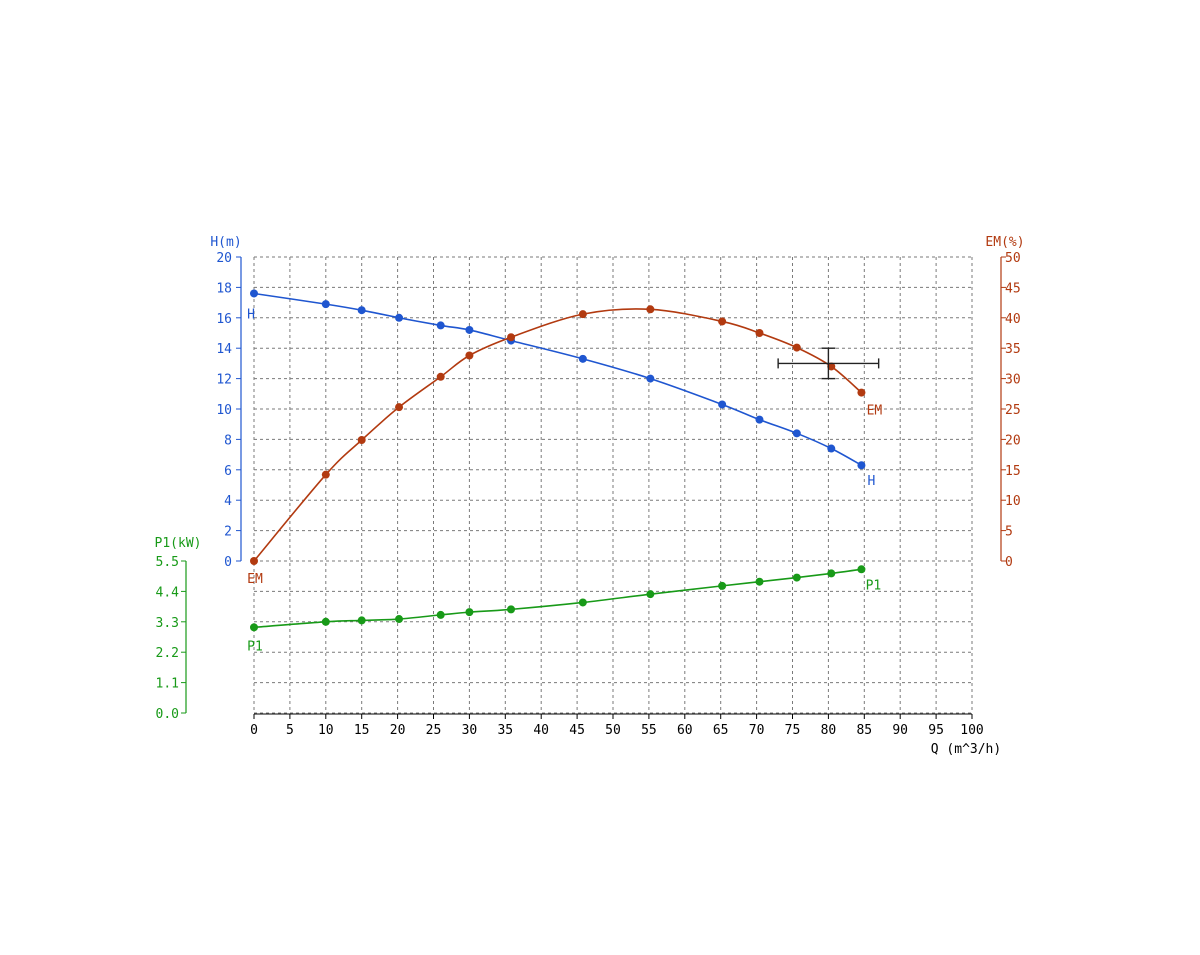 This screenshot has width=1200, height=955. What do you see at coordinates (1013, 319) in the screenshot?
I see `efficiency-tick-label: 40` at bounding box center [1013, 319].